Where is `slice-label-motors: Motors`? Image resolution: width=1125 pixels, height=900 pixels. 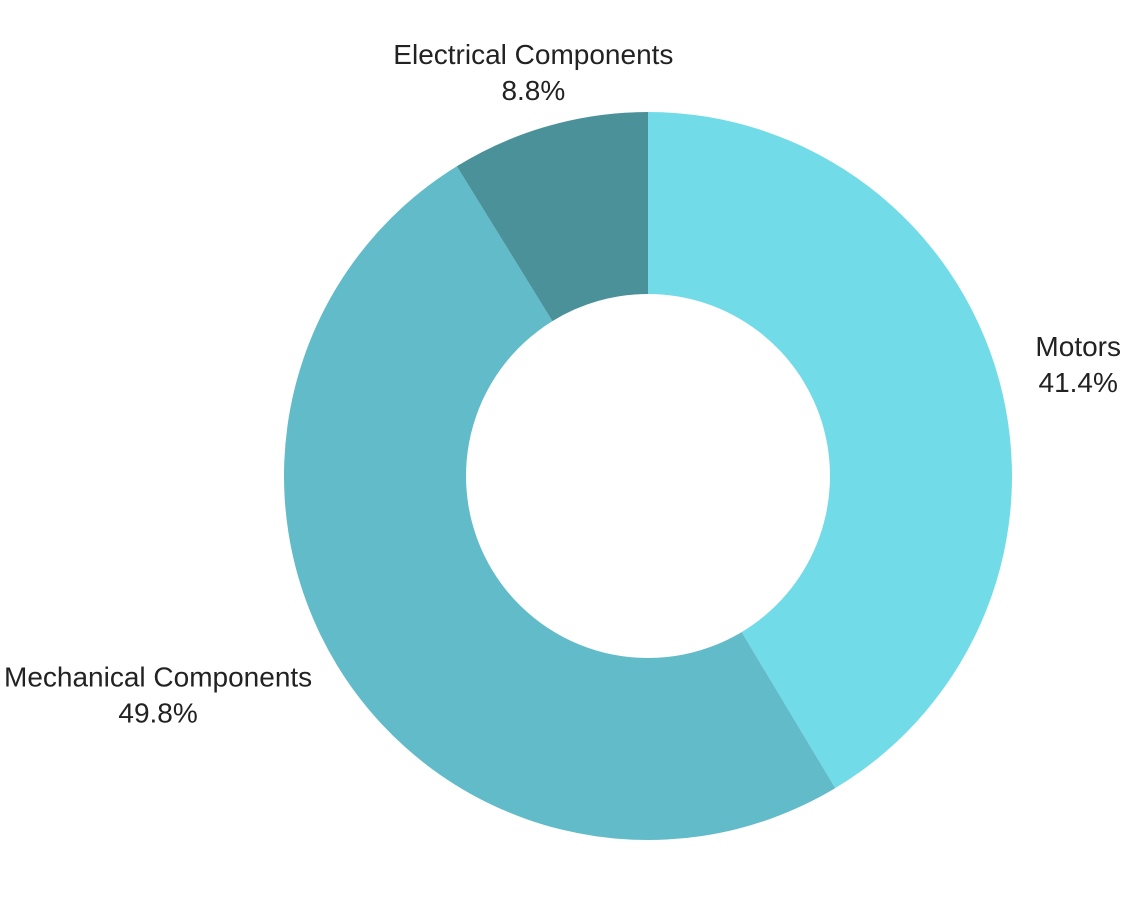
slice-label-motors: Motors is located at coordinates (1078, 346).